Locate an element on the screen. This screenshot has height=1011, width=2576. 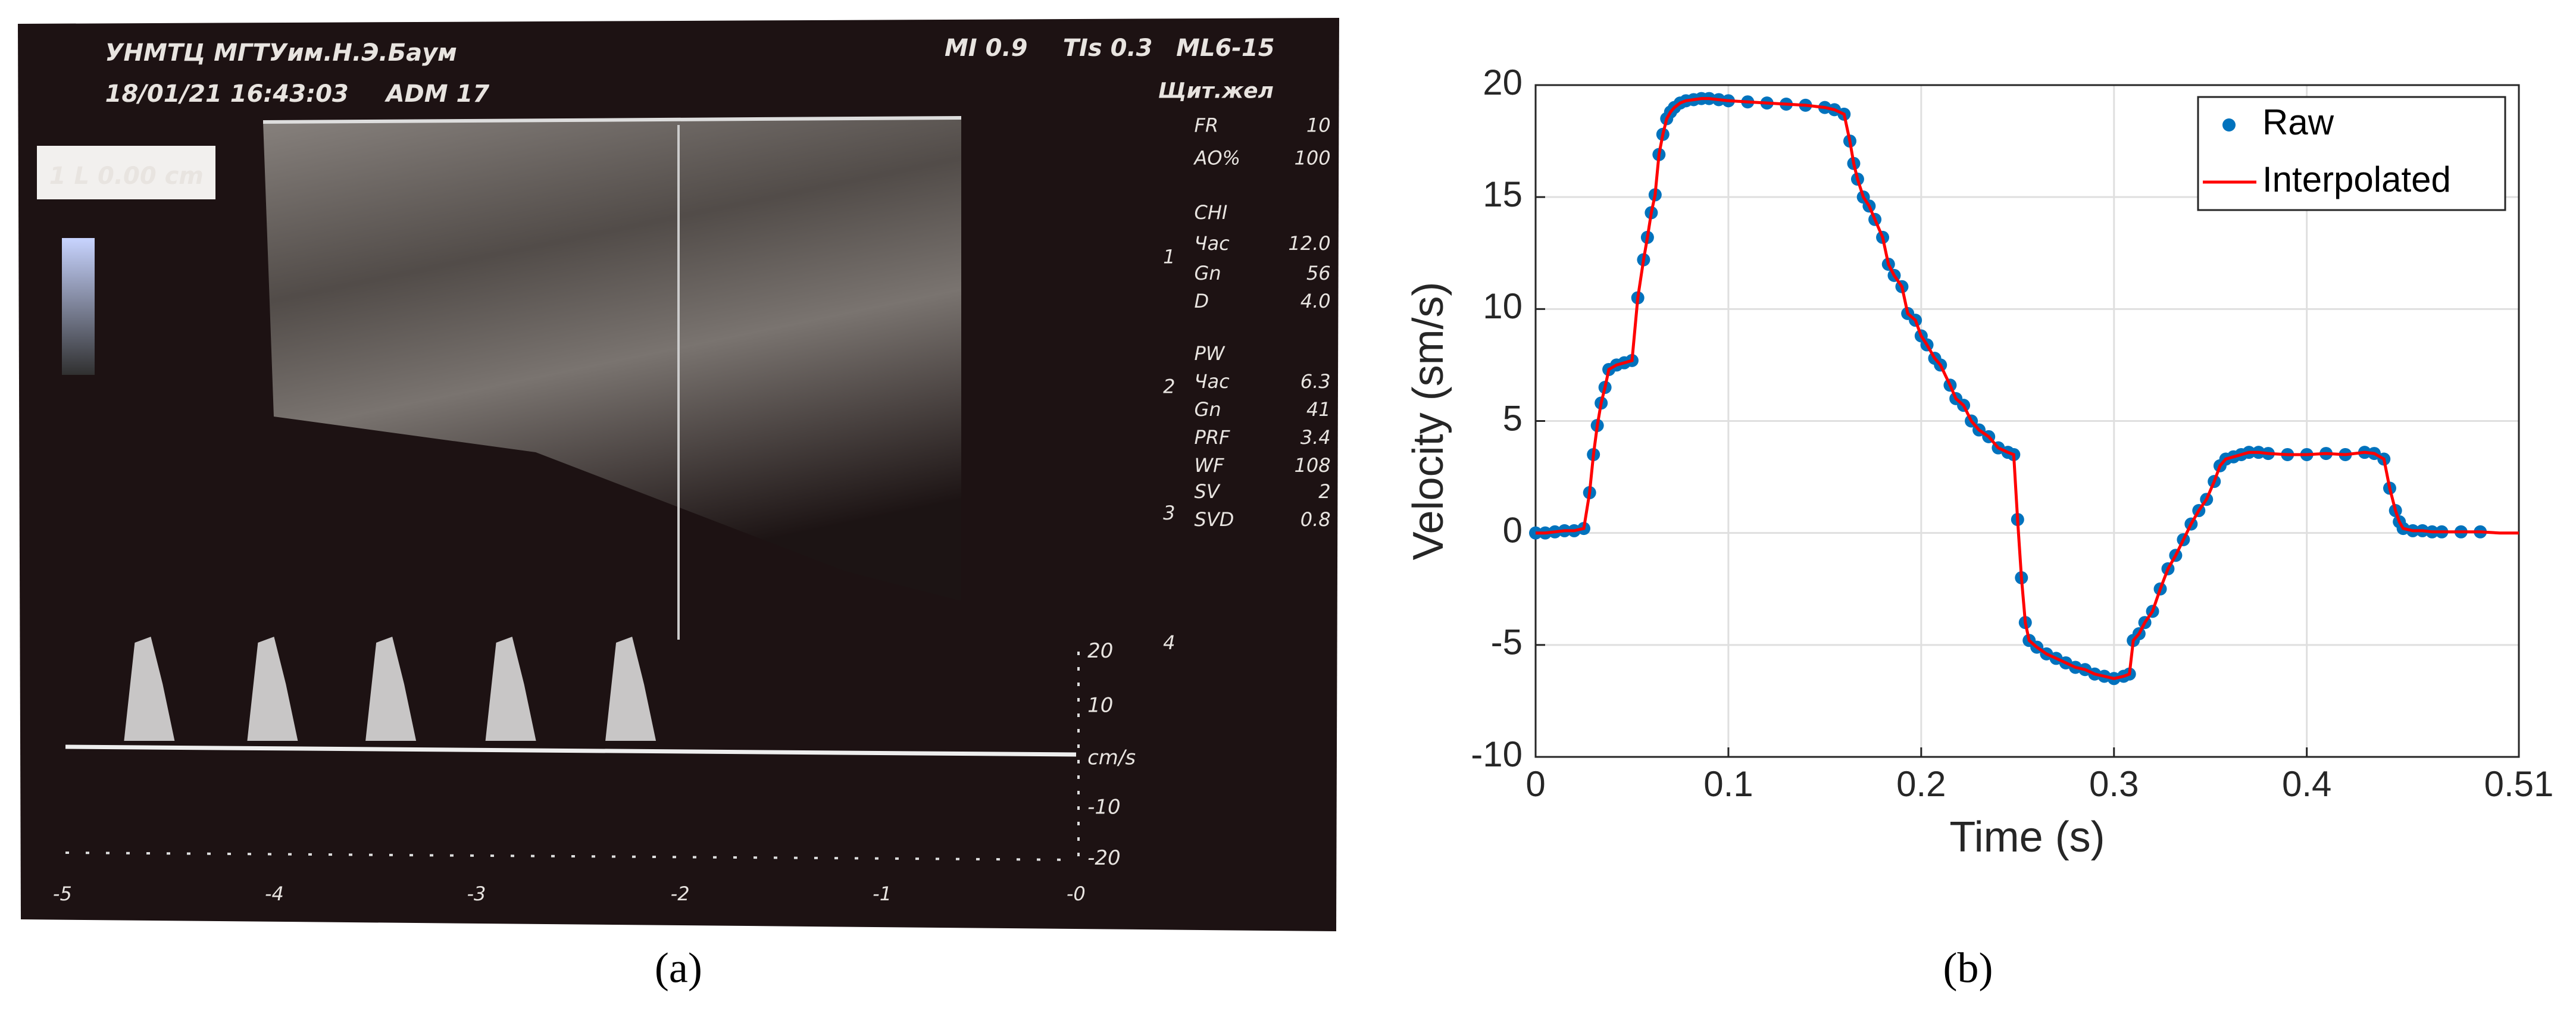
y-axis-label: Velocity (sm/s) is located at coordinates (1428, 420).